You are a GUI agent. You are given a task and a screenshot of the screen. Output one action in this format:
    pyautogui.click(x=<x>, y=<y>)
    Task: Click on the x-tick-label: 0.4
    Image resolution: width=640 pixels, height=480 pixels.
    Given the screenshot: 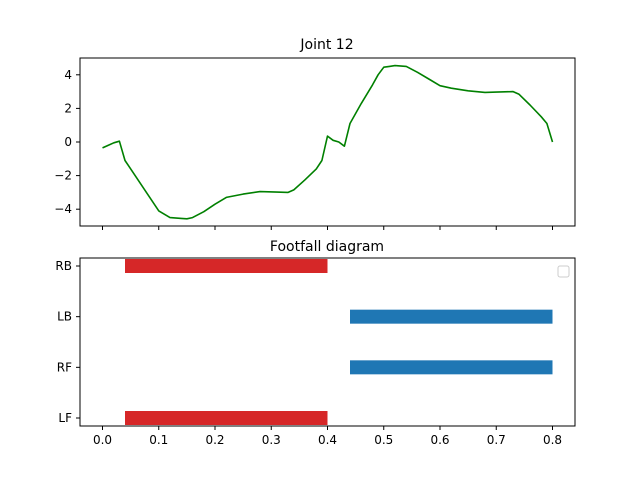 What is the action you would take?
    pyautogui.click(x=327, y=440)
    